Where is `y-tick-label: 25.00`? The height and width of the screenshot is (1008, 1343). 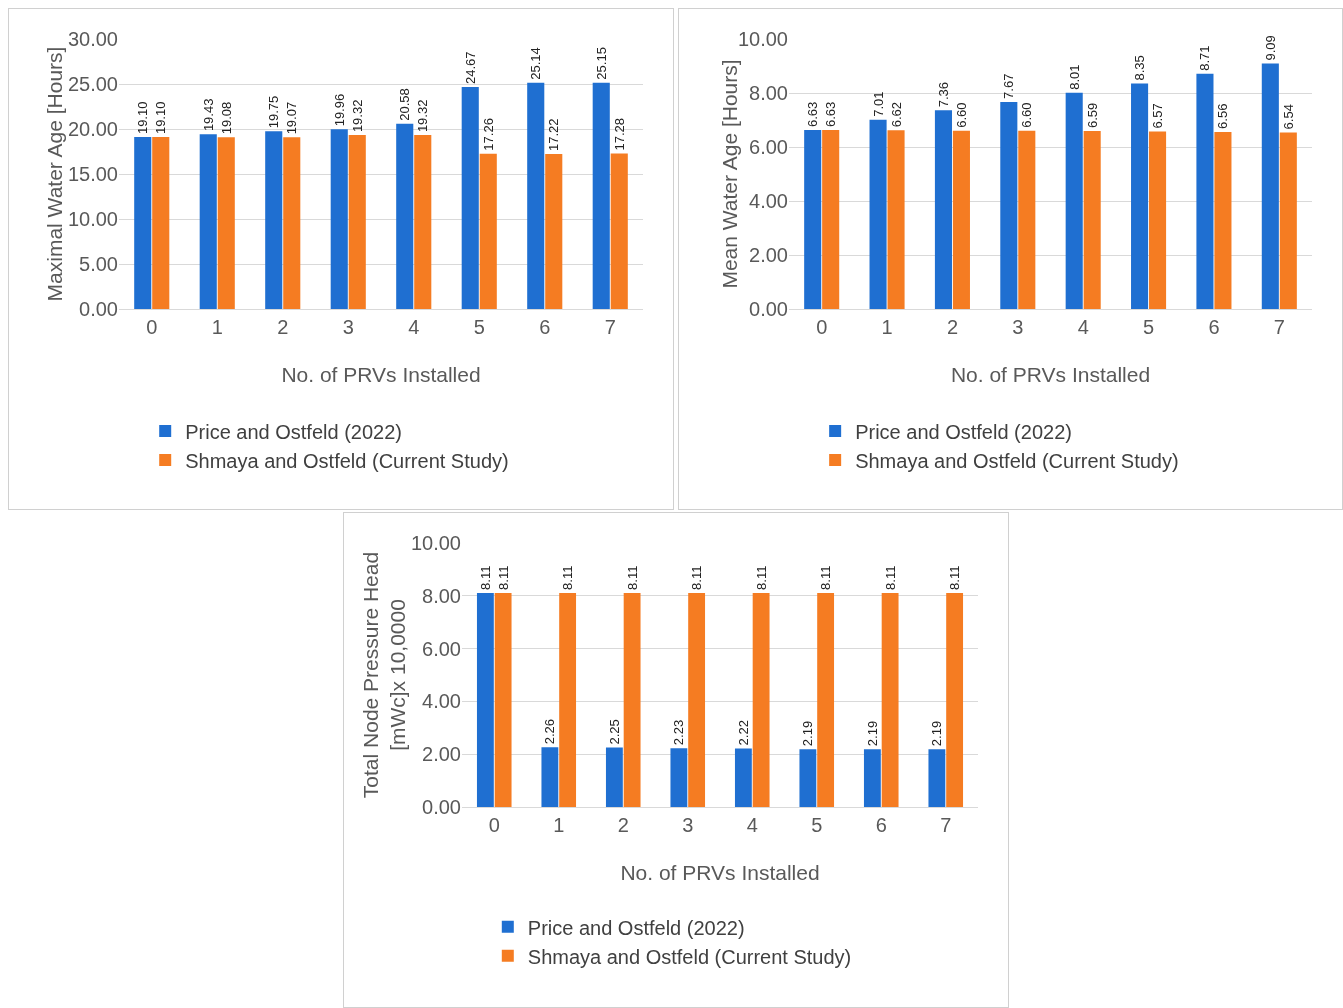
y-tick-label: 25.00 is located at coordinates (92, 84).